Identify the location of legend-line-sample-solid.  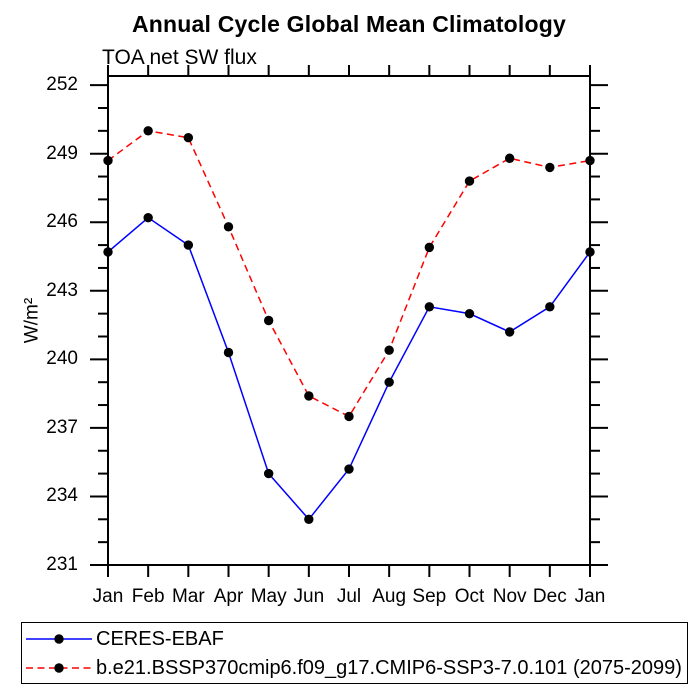
(59, 639).